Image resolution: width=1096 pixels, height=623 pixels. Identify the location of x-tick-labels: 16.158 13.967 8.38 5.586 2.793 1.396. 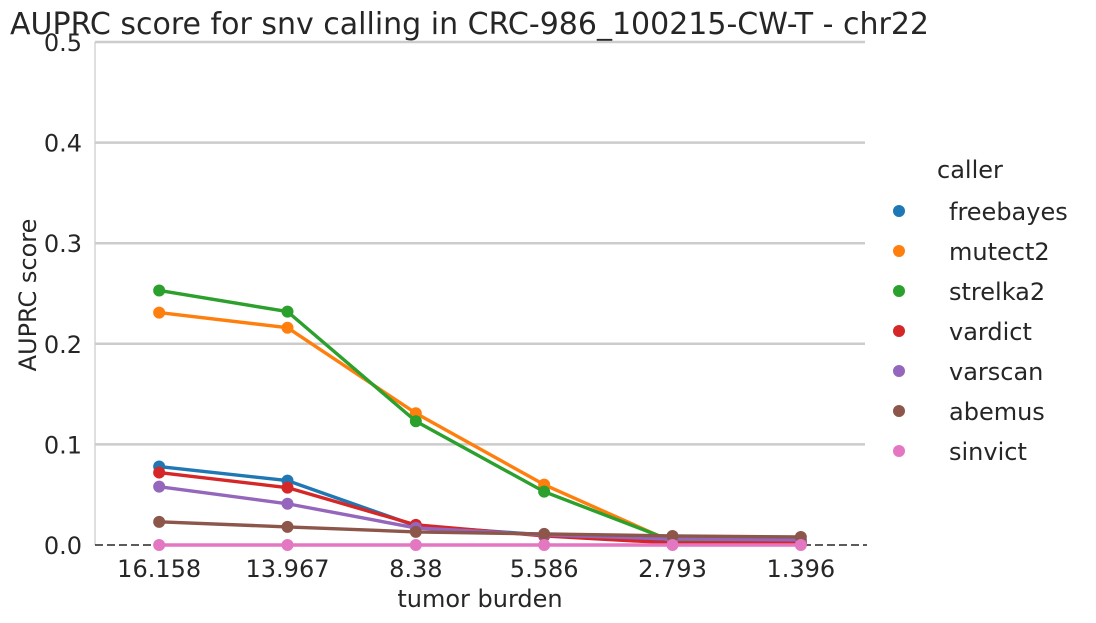
(476, 569).